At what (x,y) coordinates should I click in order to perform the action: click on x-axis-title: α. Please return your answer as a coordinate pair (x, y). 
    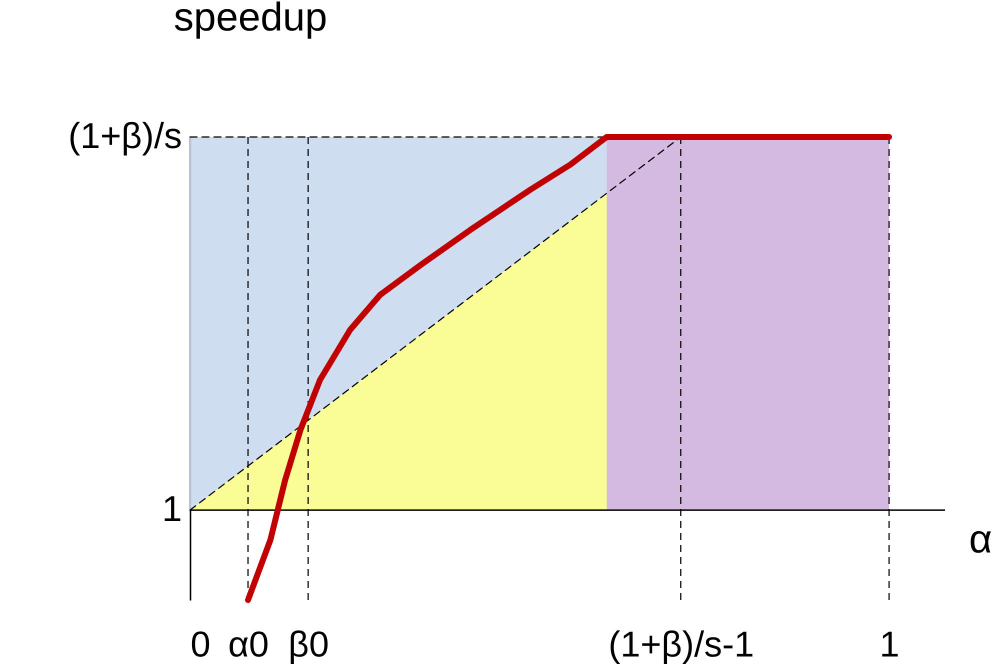
    Looking at the image, I should click on (980, 540).